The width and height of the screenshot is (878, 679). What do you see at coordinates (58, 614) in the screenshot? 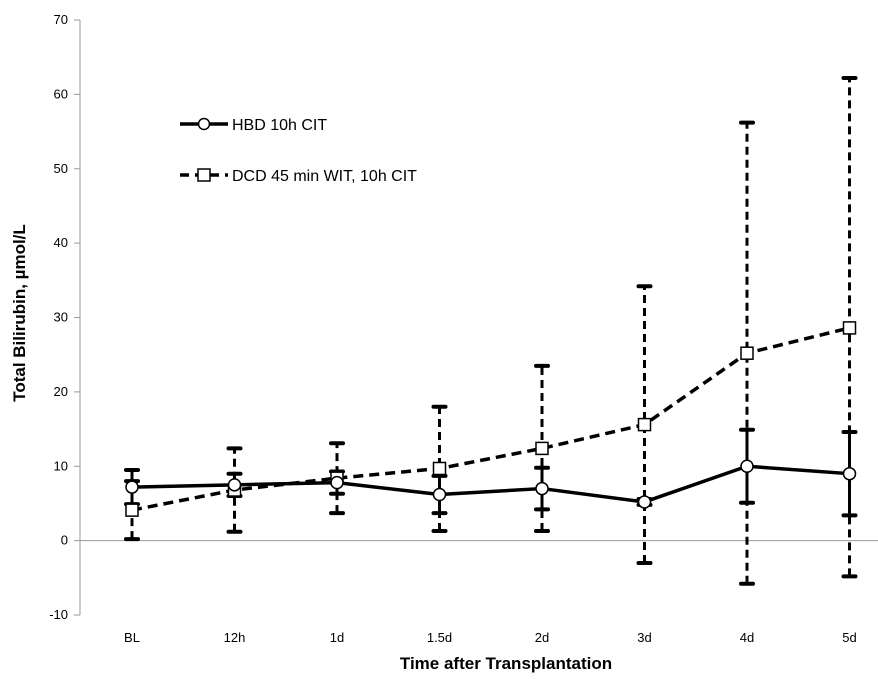
I see `y-tick-label: -10` at bounding box center [58, 614].